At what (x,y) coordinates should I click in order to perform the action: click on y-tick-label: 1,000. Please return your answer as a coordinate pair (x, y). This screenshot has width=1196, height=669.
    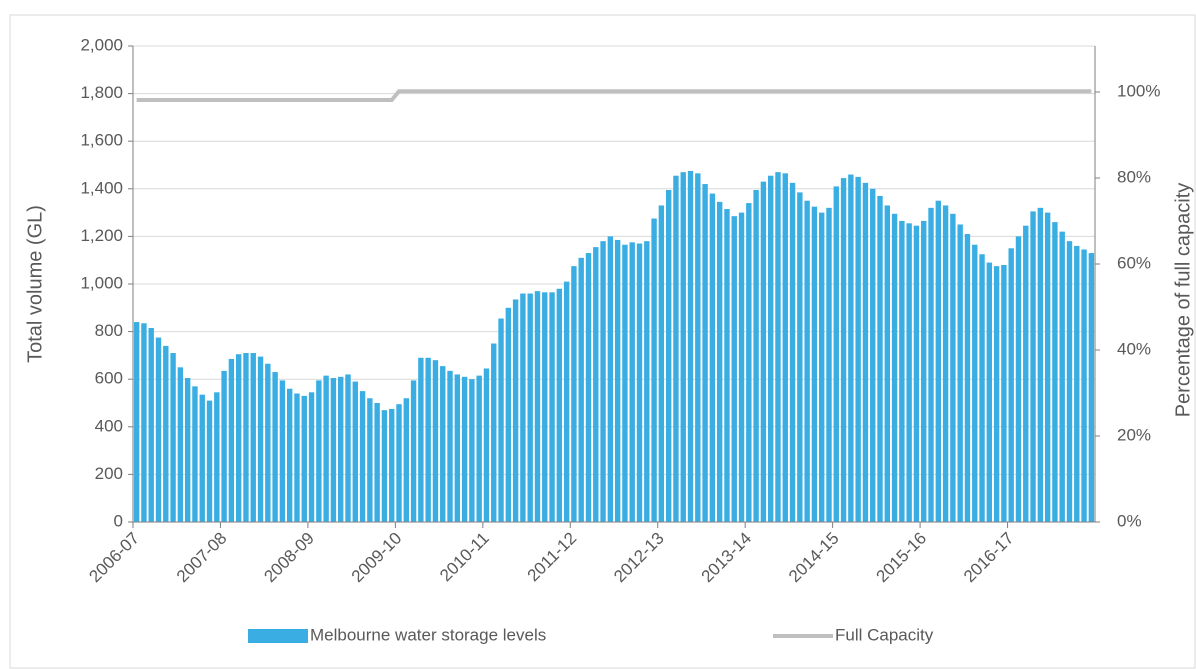
    Looking at the image, I should click on (101, 282).